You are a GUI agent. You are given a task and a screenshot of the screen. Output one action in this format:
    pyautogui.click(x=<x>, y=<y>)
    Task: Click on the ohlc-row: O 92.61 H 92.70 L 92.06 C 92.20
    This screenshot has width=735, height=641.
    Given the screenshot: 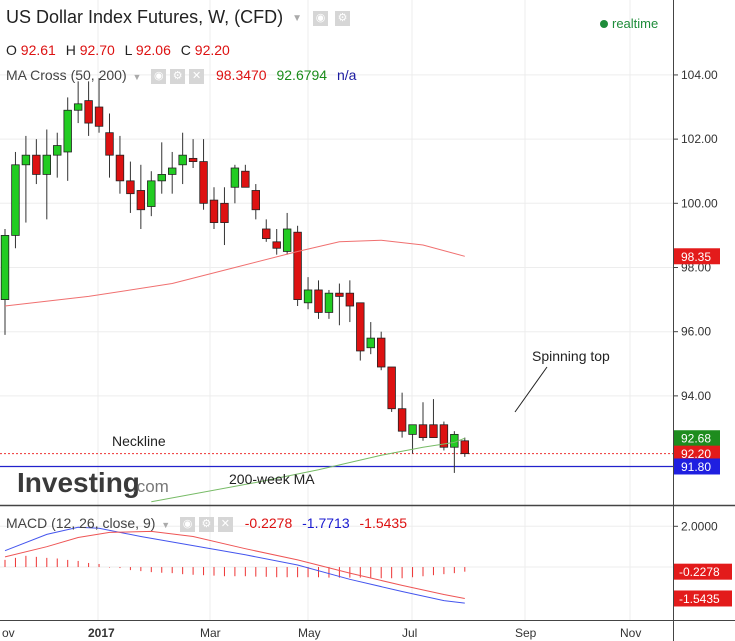 What is the action you would take?
    pyautogui.click(x=118, y=50)
    